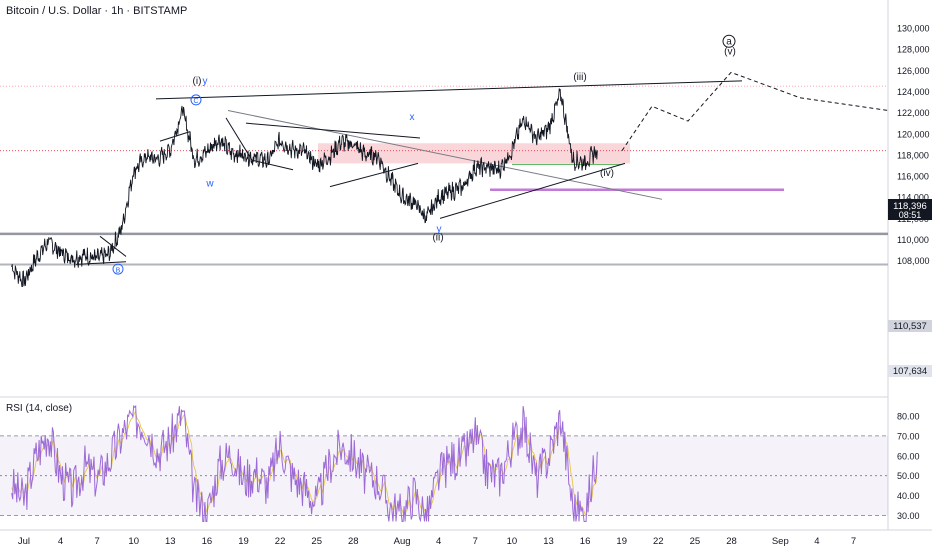 The height and width of the screenshot is (550, 932). What do you see at coordinates (39, 408) in the screenshot?
I see `rsi-title: RSI (14, close)` at bounding box center [39, 408].